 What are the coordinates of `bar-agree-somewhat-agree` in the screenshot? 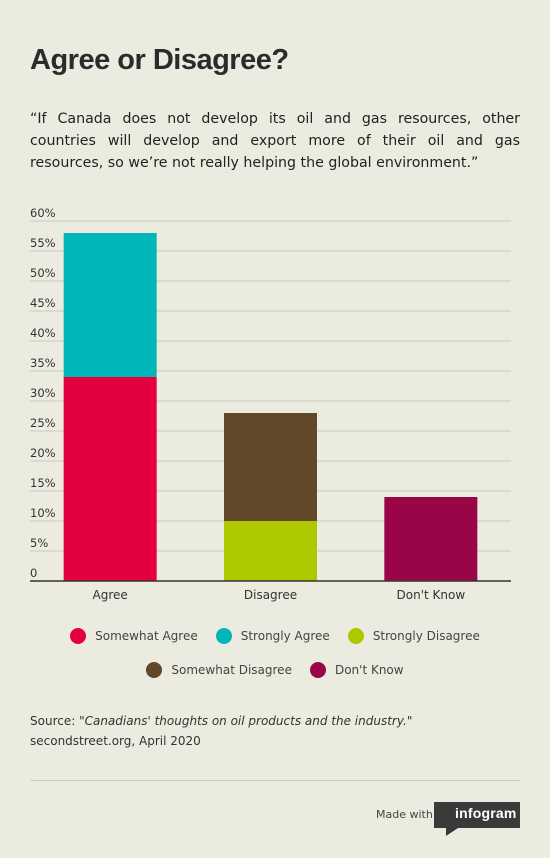 It's located at (110, 479).